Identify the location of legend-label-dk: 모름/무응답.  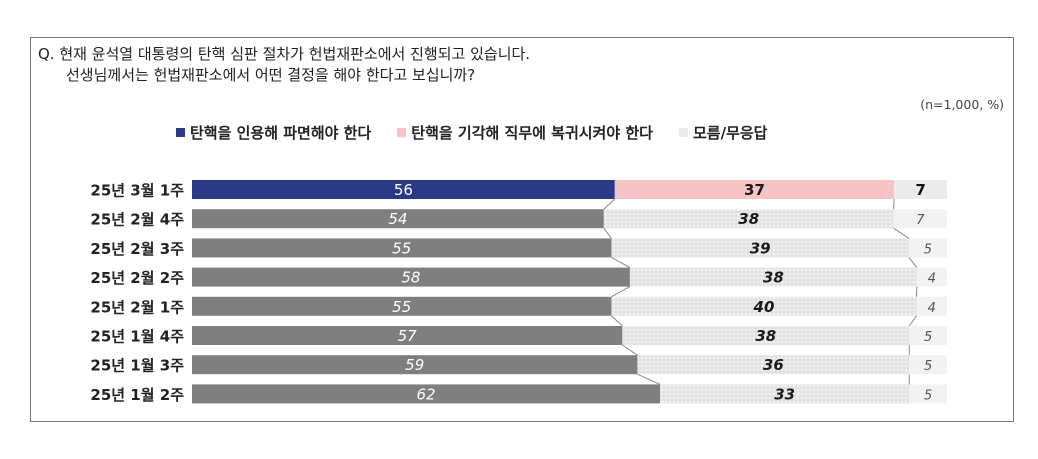
(730, 133).